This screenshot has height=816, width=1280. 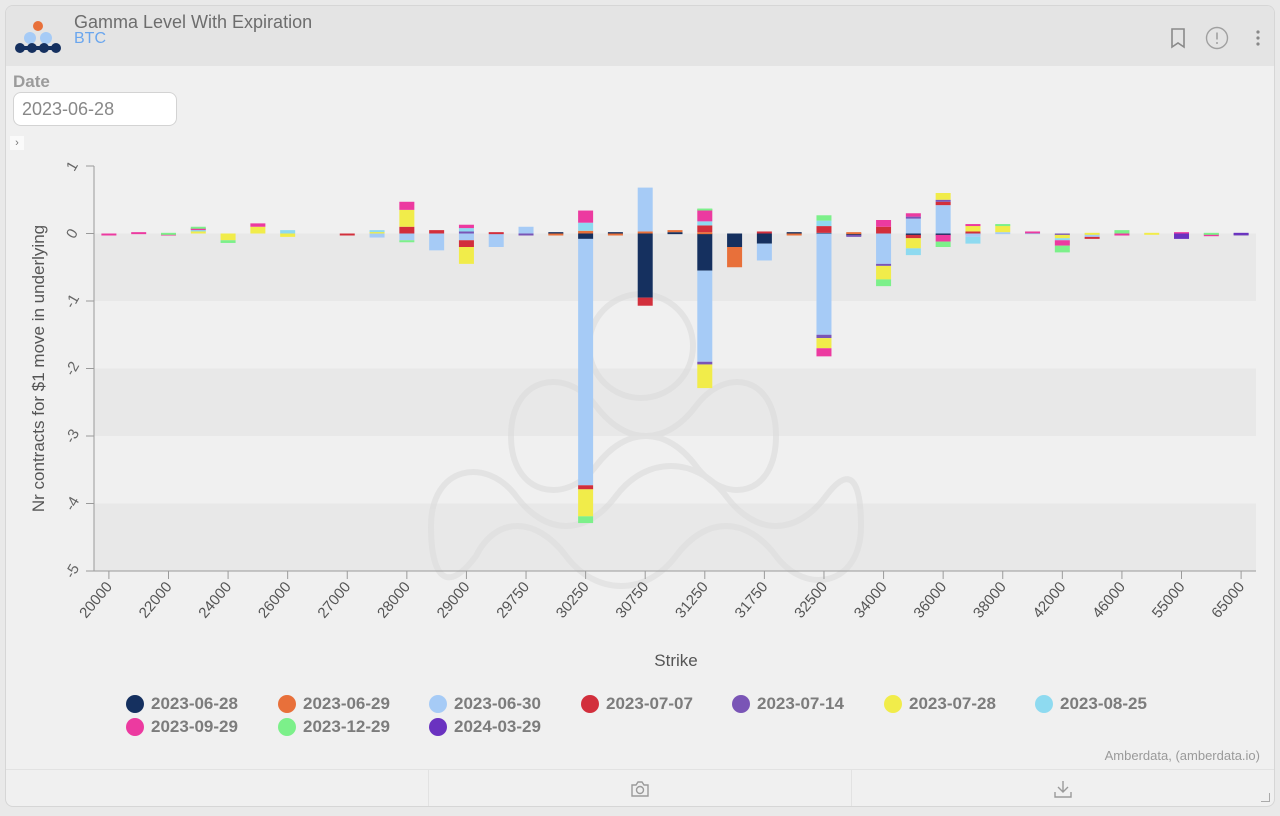 What do you see at coordinates (1169, 600) in the screenshot?
I see `x-tick-label: 55000` at bounding box center [1169, 600].